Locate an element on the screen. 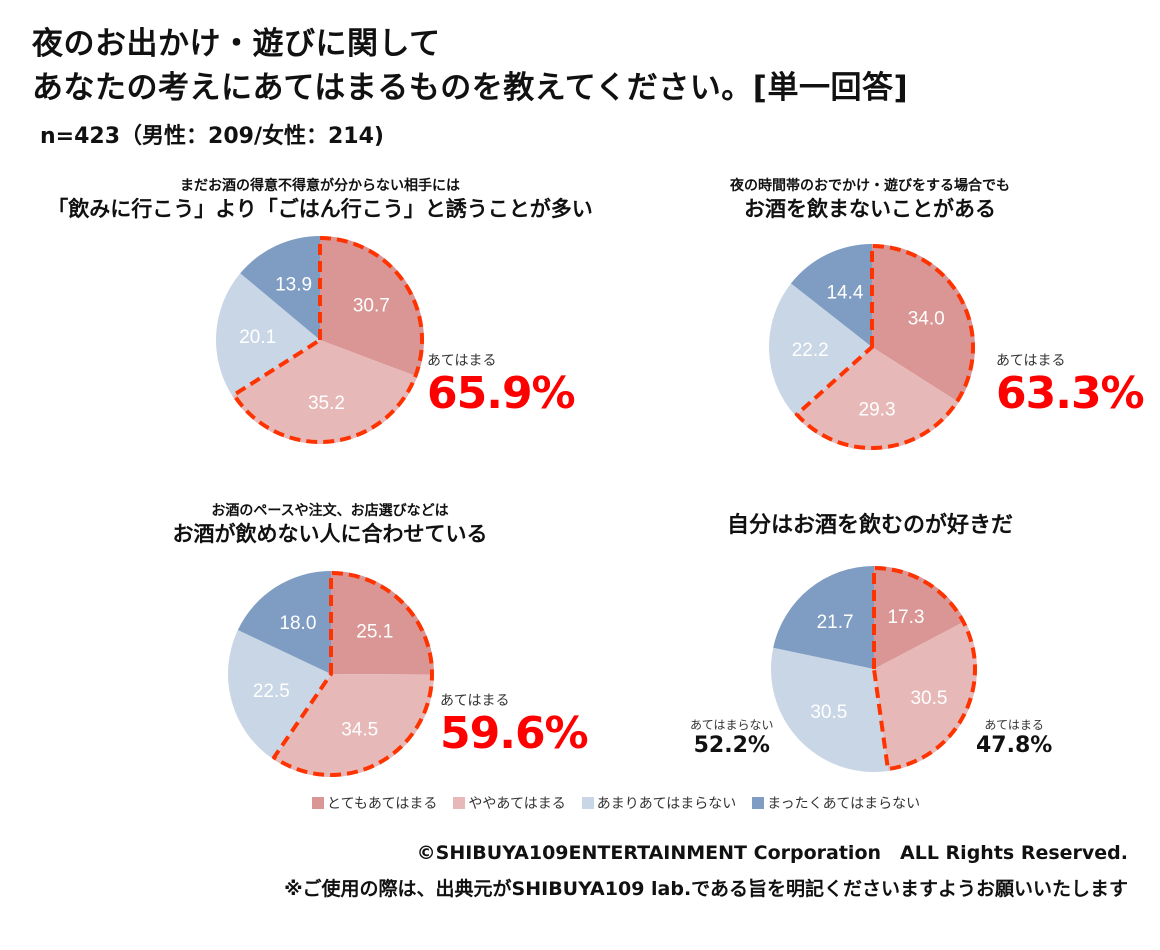 The width and height of the screenshot is (1160, 950). legend-swatch-amari is located at coordinates (587, 803).